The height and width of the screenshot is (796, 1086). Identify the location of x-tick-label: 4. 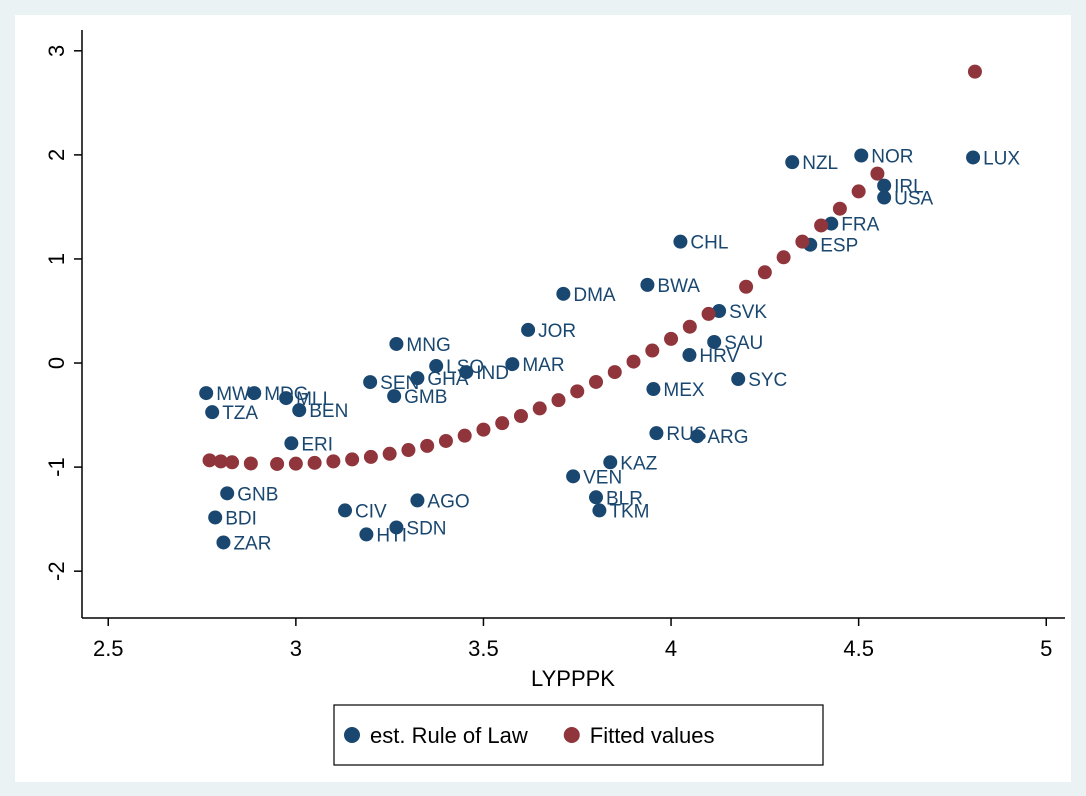
(671, 648).